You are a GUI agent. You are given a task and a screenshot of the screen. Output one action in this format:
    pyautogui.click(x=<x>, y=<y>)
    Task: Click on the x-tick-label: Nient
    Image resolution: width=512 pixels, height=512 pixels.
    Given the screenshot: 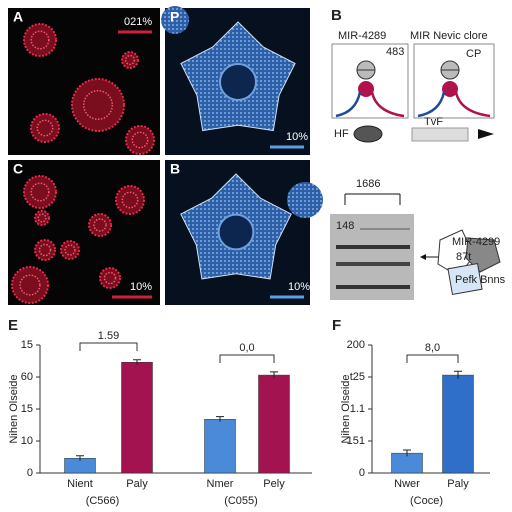 What is the action you would take?
    pyautogui.click(x=80, y=484)
    